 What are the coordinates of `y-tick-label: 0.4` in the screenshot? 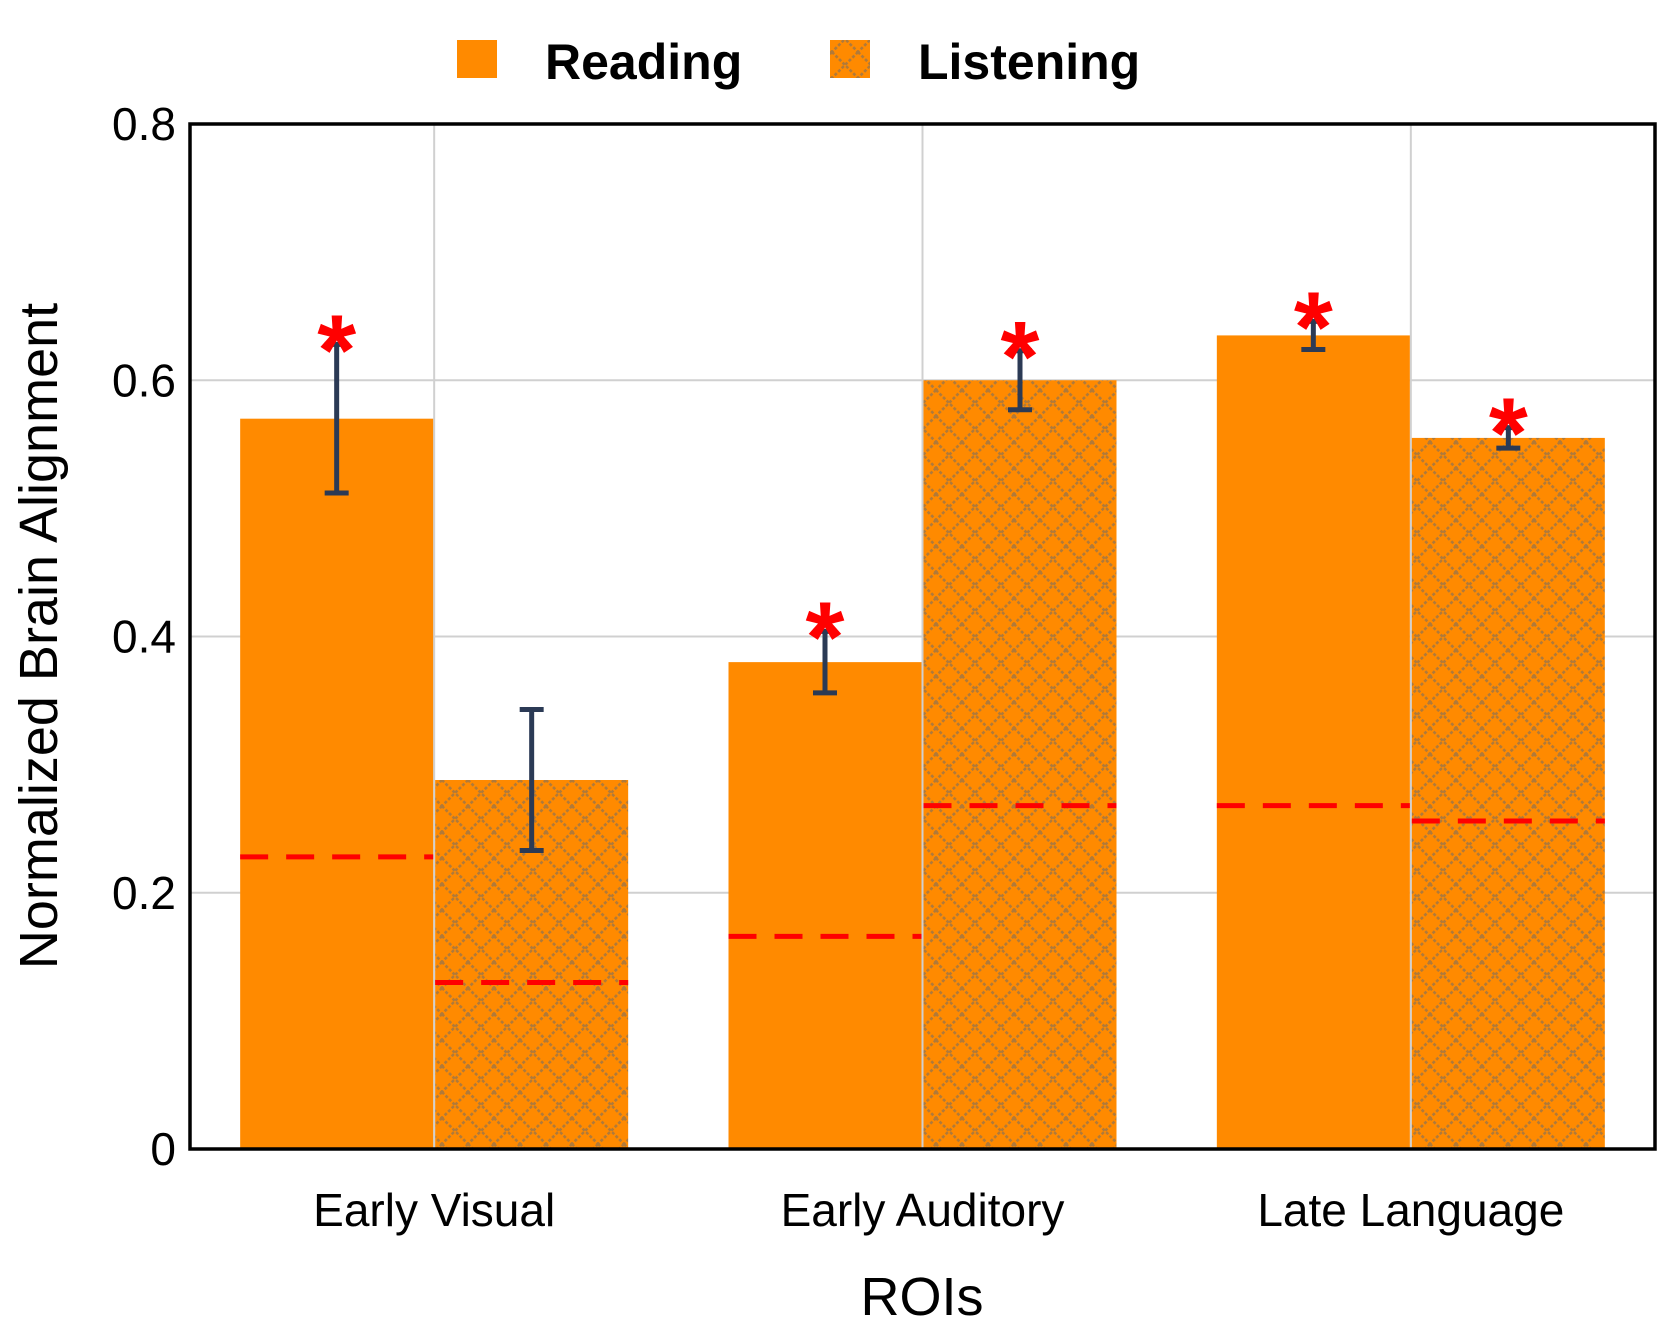 It's located at (144, 637).